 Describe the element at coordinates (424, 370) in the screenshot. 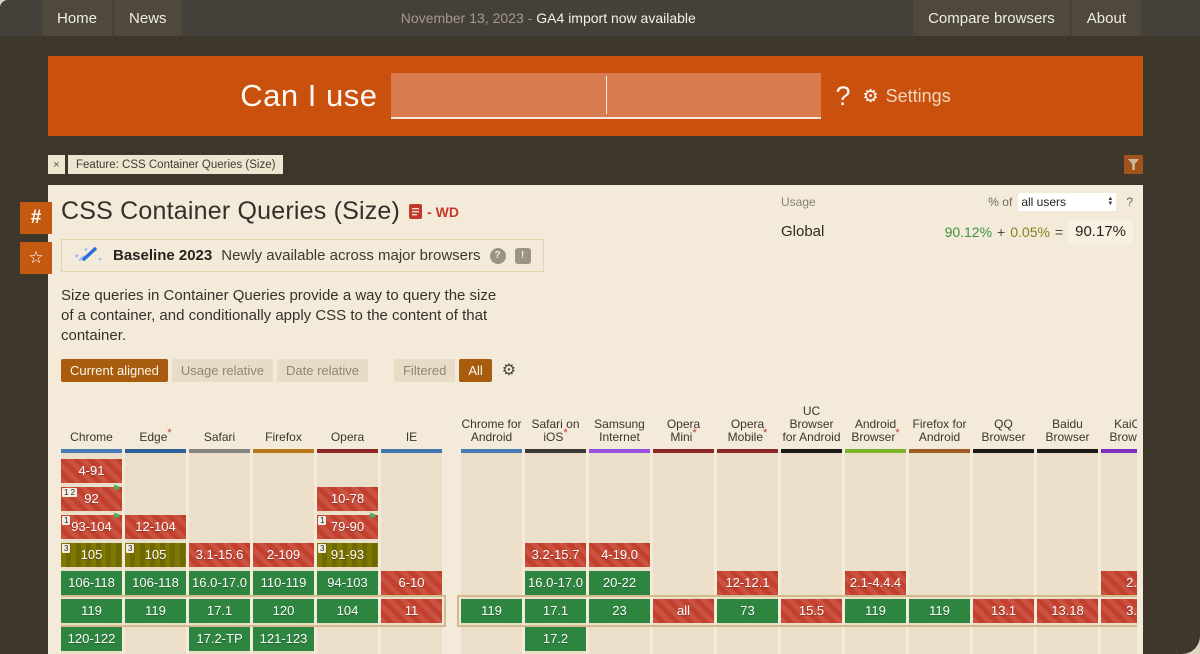

I see `filtered-button: Filtered` at that location.